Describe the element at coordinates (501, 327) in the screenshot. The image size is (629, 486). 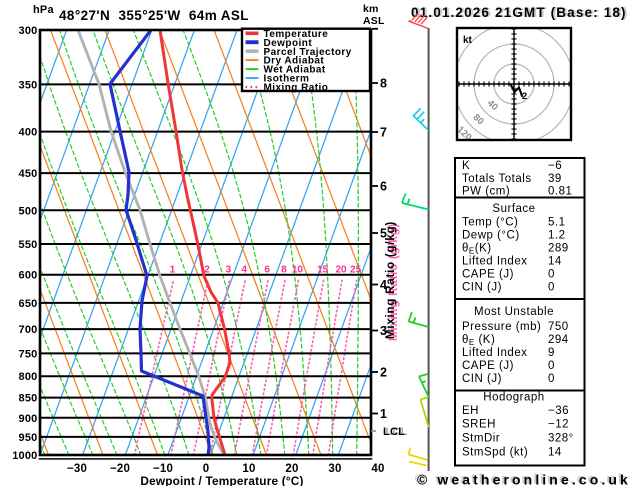
I see `svg-text: Pressure (mb)` at that location.